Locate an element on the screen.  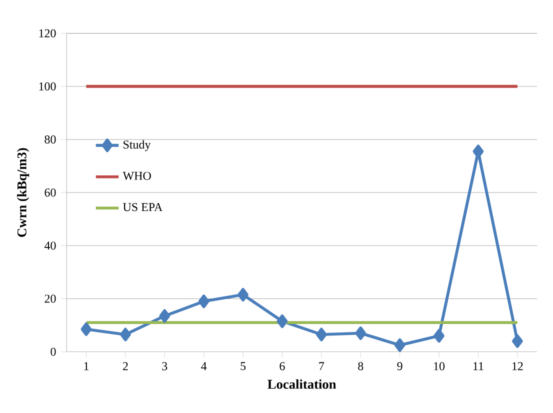
y-tick-label: 80 is located at coordinates (50, 139).